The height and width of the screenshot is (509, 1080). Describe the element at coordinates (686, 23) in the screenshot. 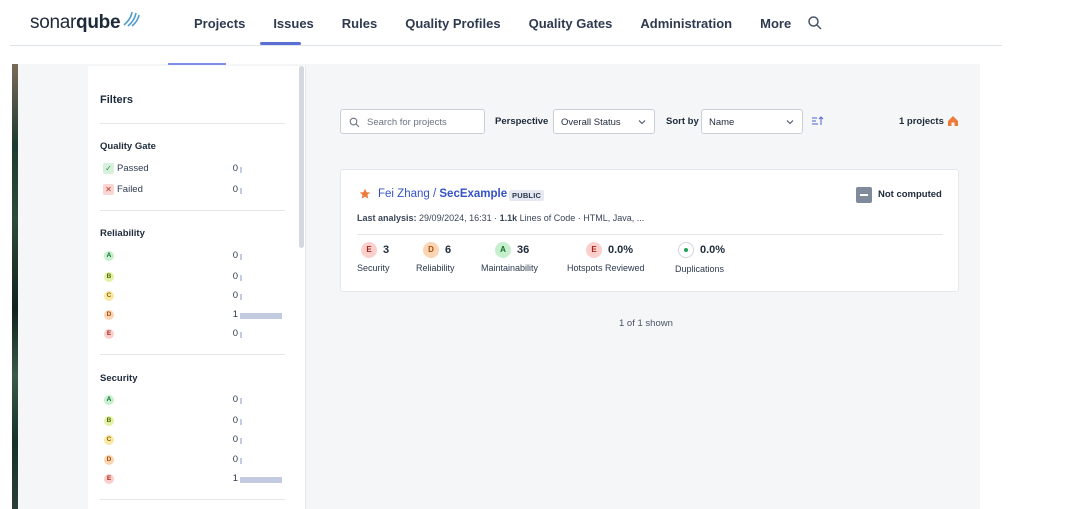

I see `nav-administration: Administration` at that location.